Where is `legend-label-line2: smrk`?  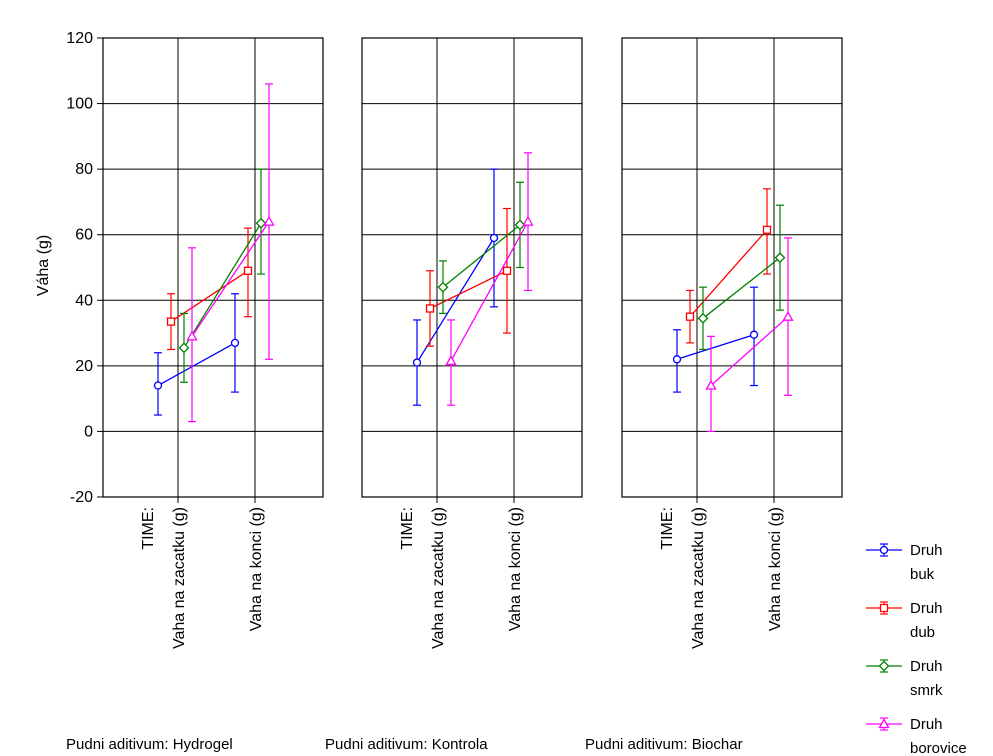 legend-label-line2: smrk is located at coordinates (926, 690).